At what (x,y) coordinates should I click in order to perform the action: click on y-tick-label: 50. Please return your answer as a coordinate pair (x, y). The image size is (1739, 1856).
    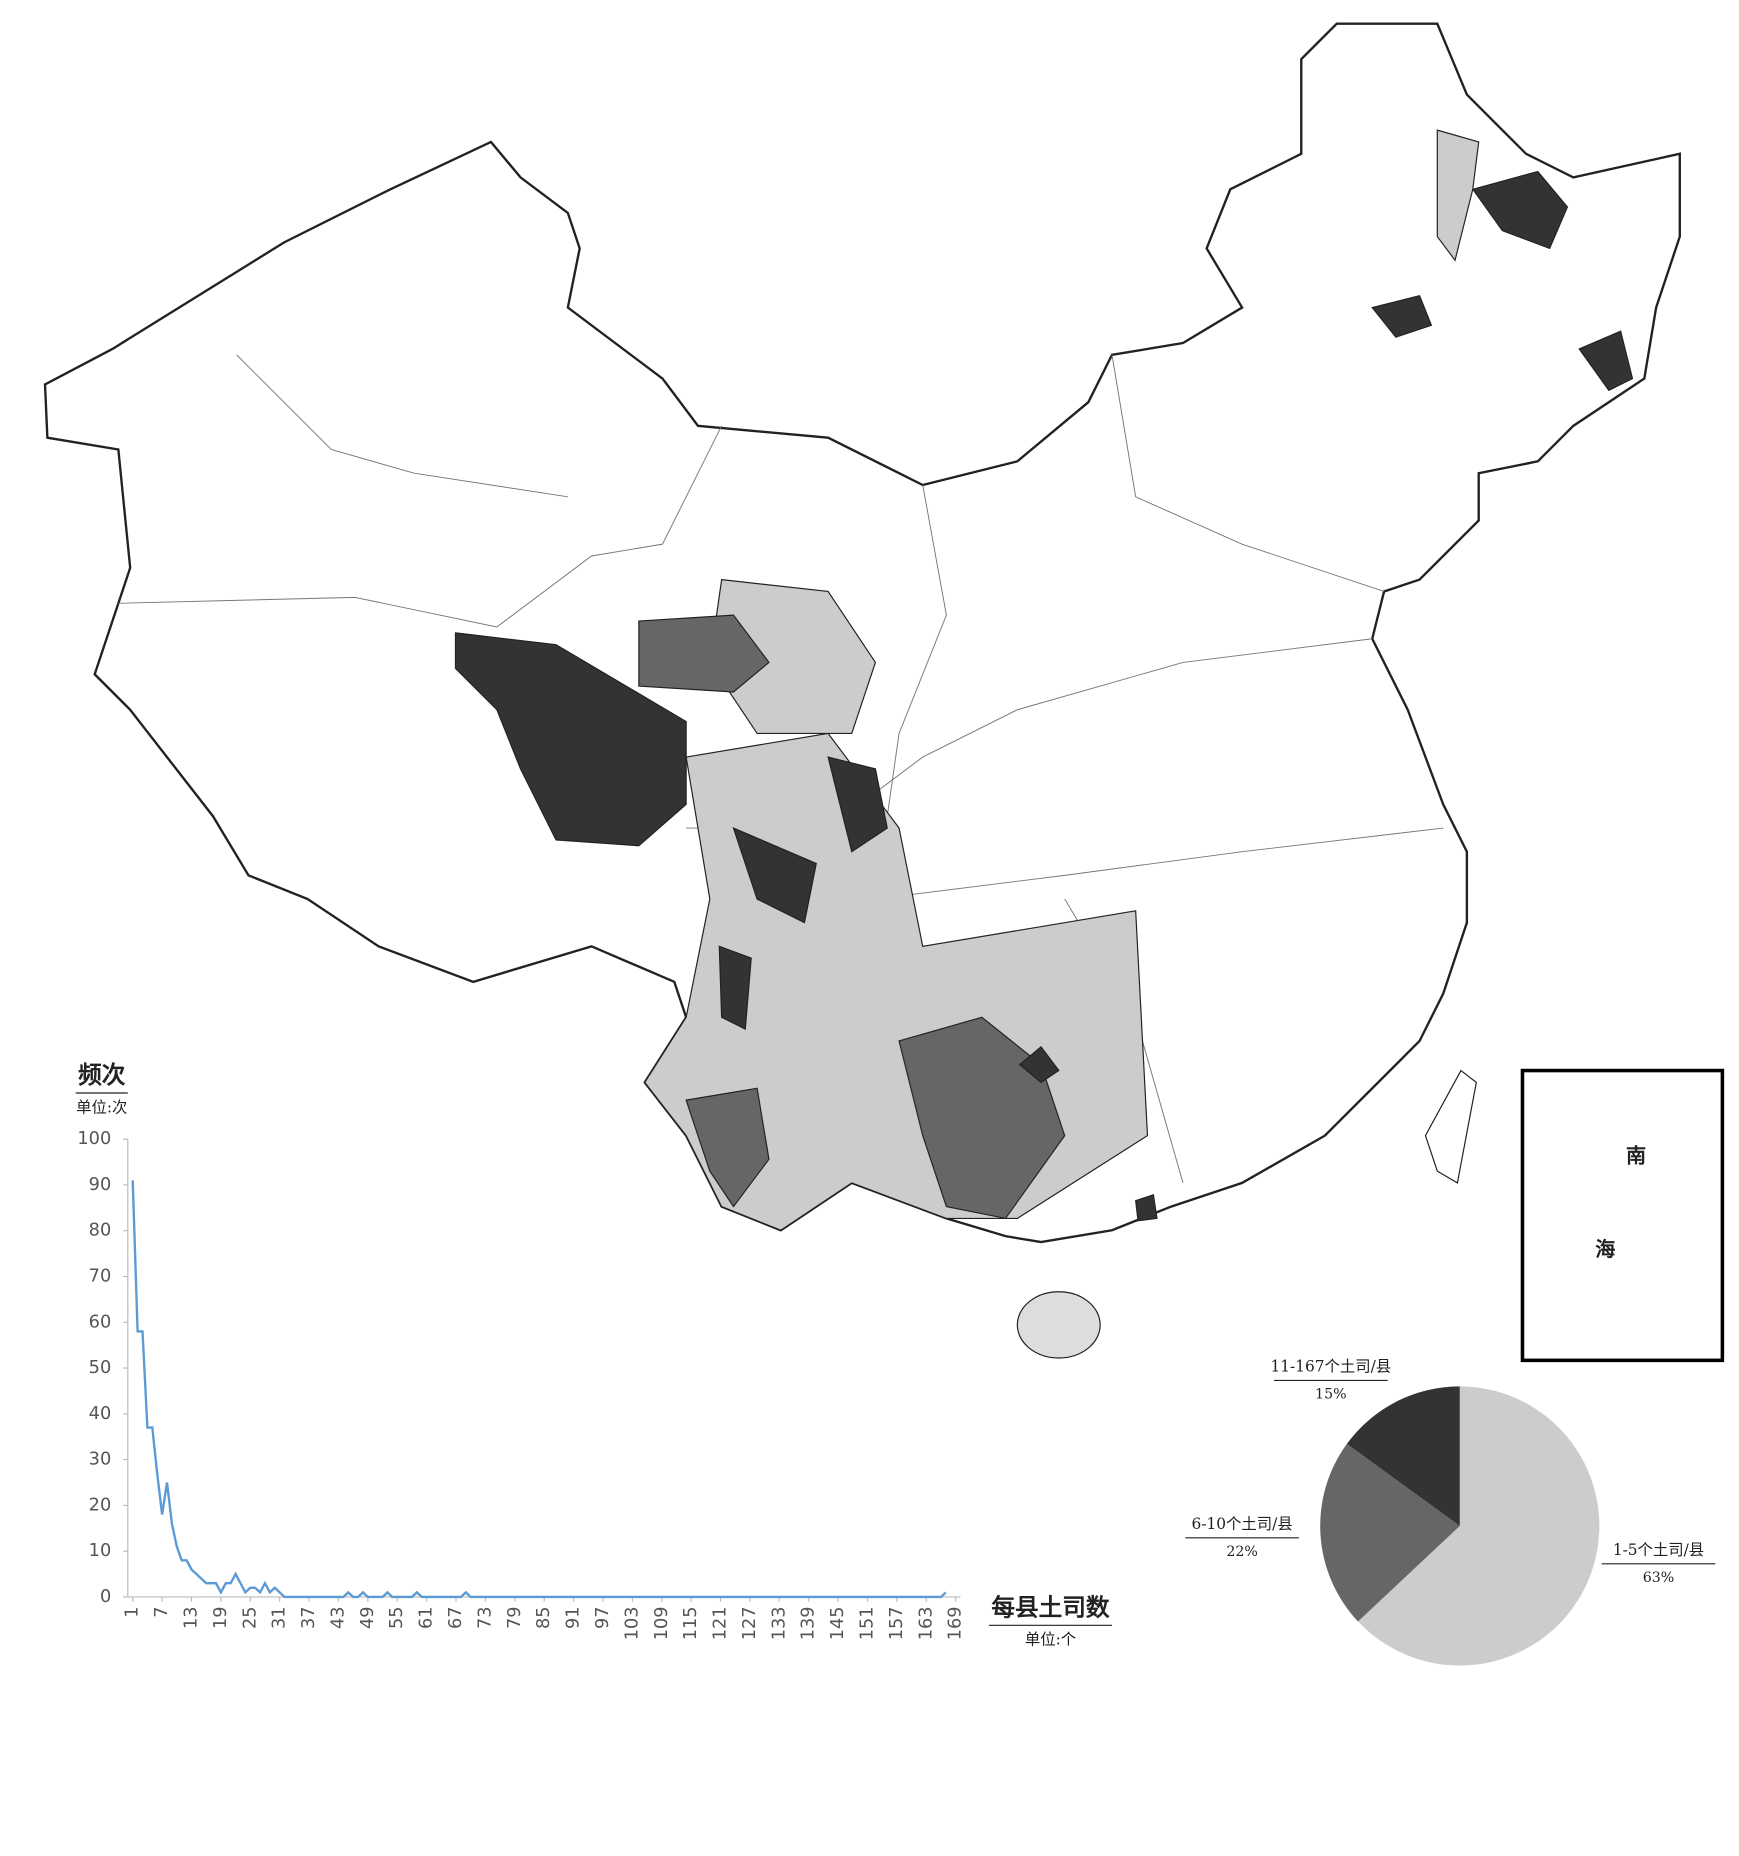
    Looking at the image, I should click on (100, 1368).